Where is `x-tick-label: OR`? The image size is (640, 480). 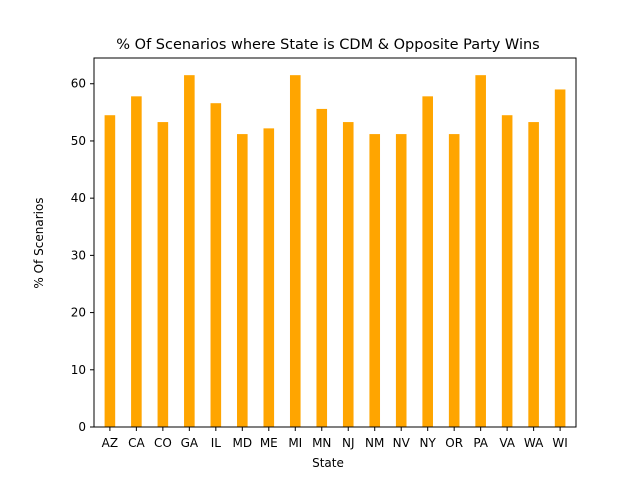
x-tick-label: OR is located at coordinates (454, 443).